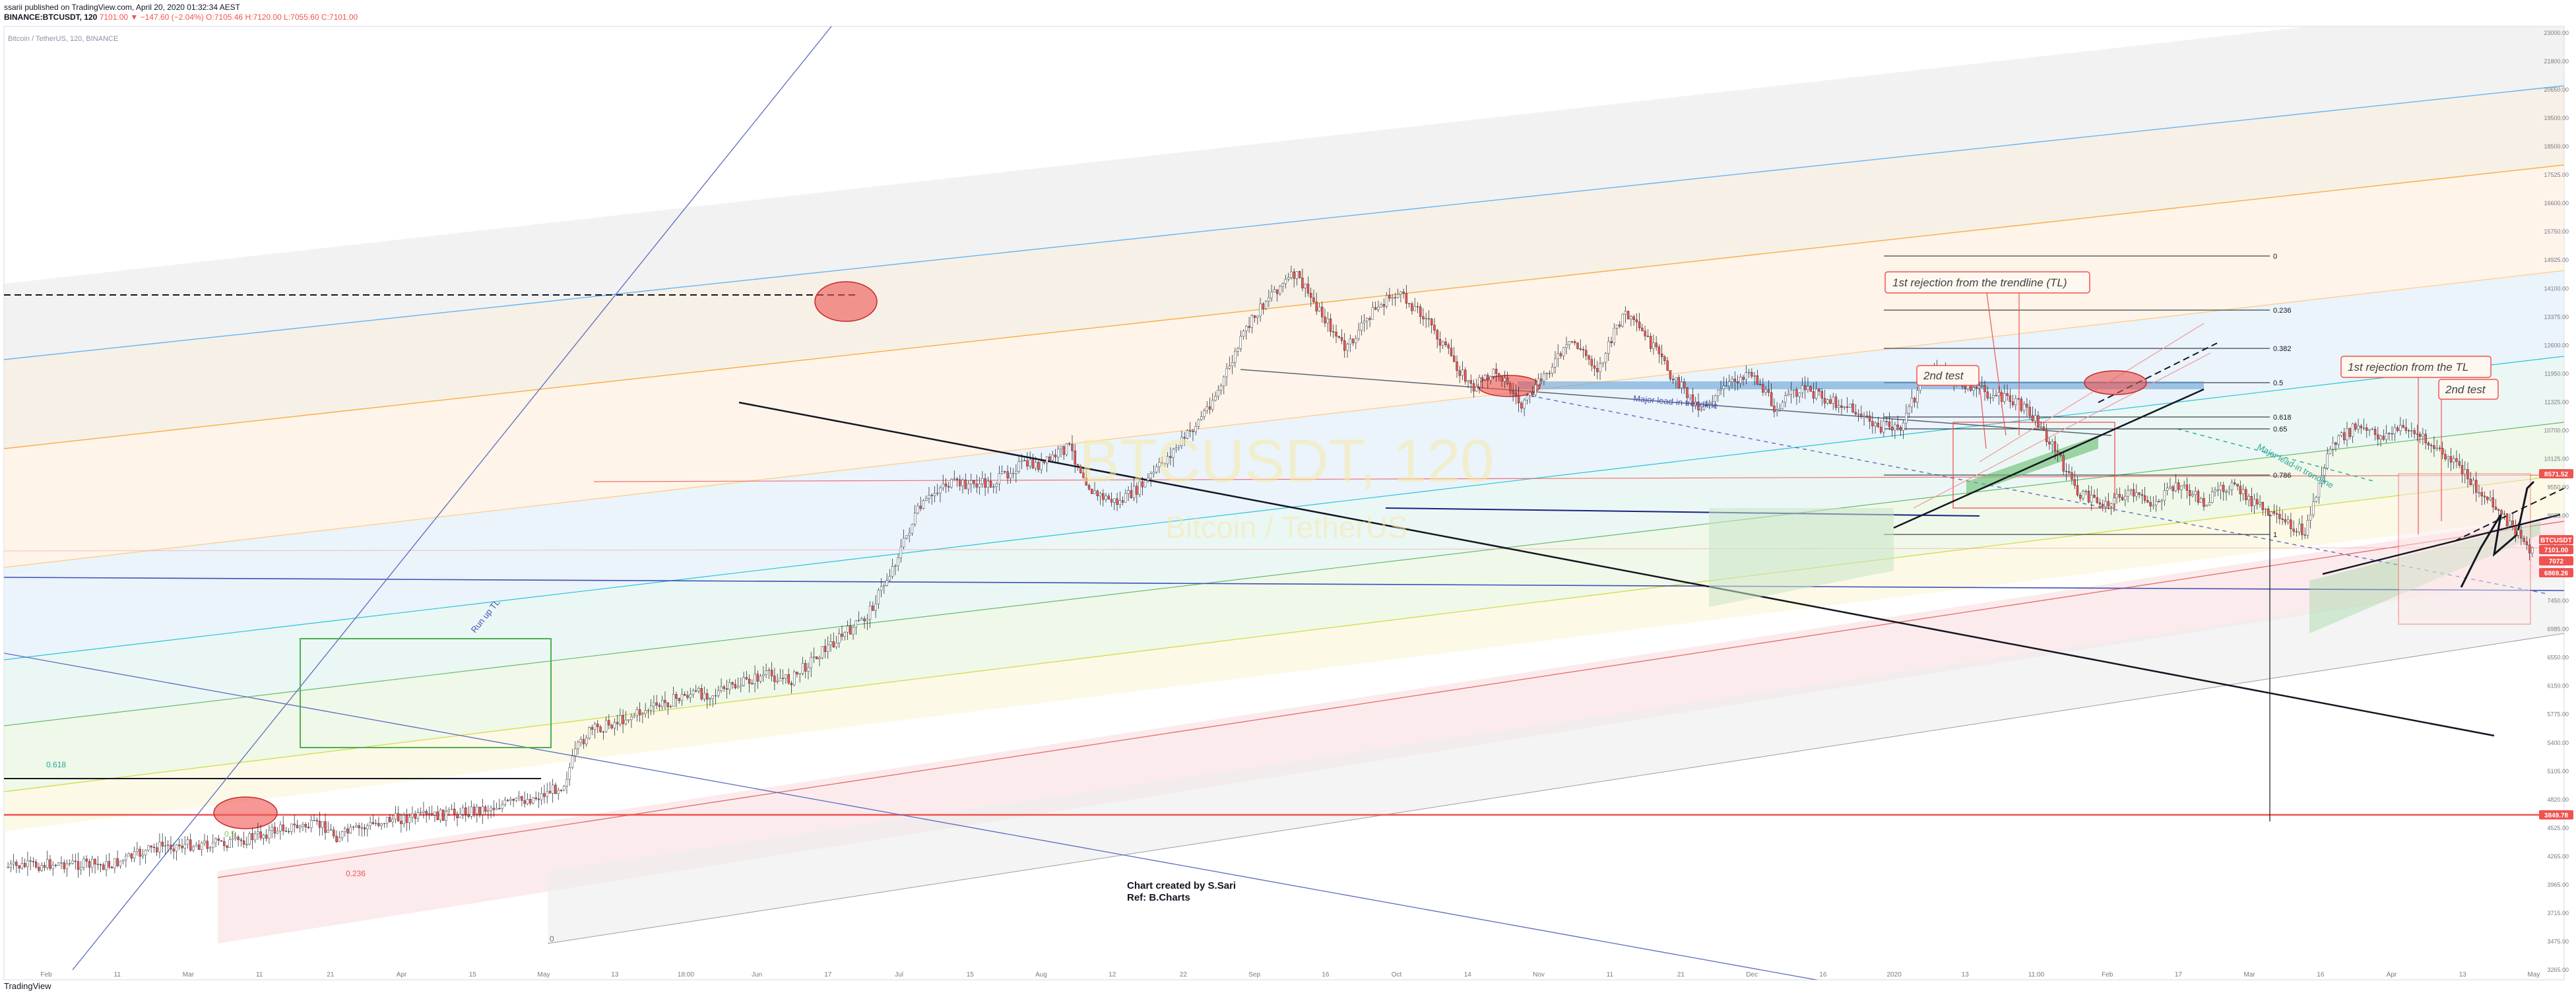 The height and width of the screenshot is (993, 2576). What do you see at coordinates (2558, 629) in the screenshot?
I see `price-tick-label: 6985.00` at bounding box center [2558, 629].